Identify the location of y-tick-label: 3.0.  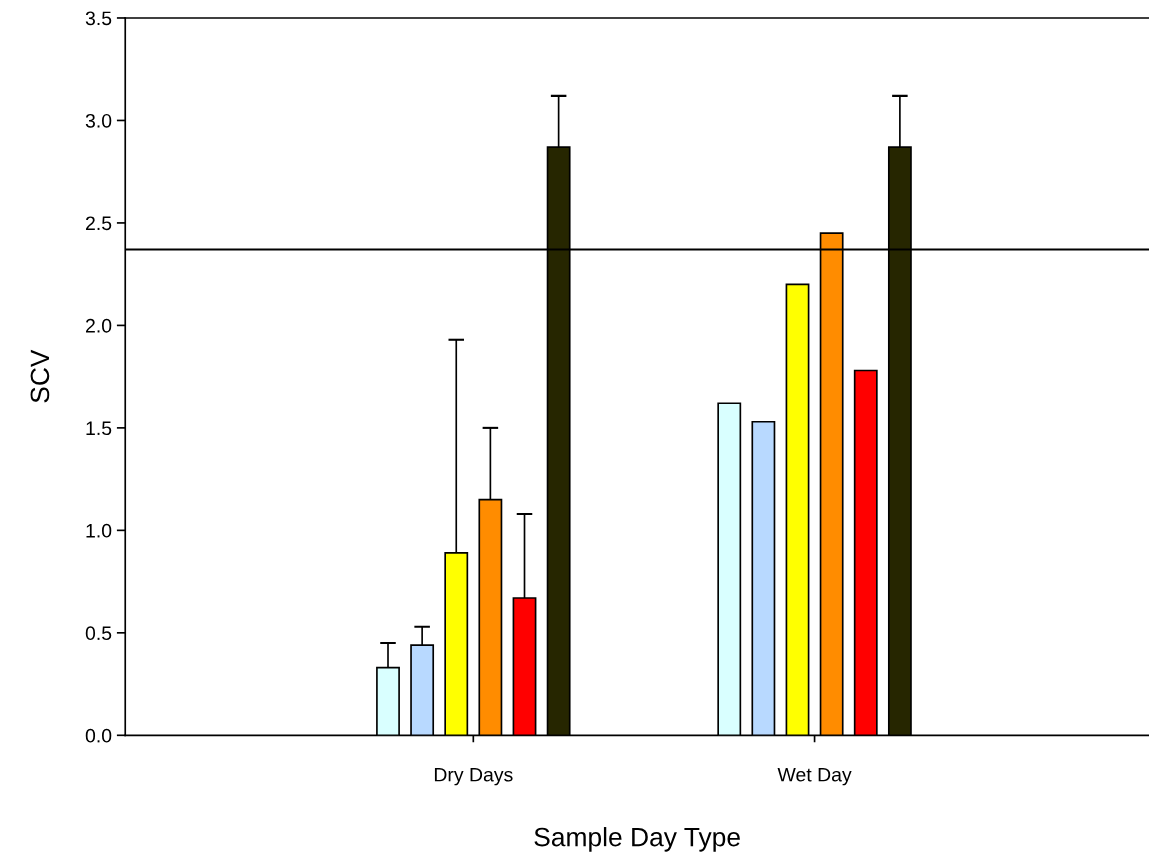
(98, 120).